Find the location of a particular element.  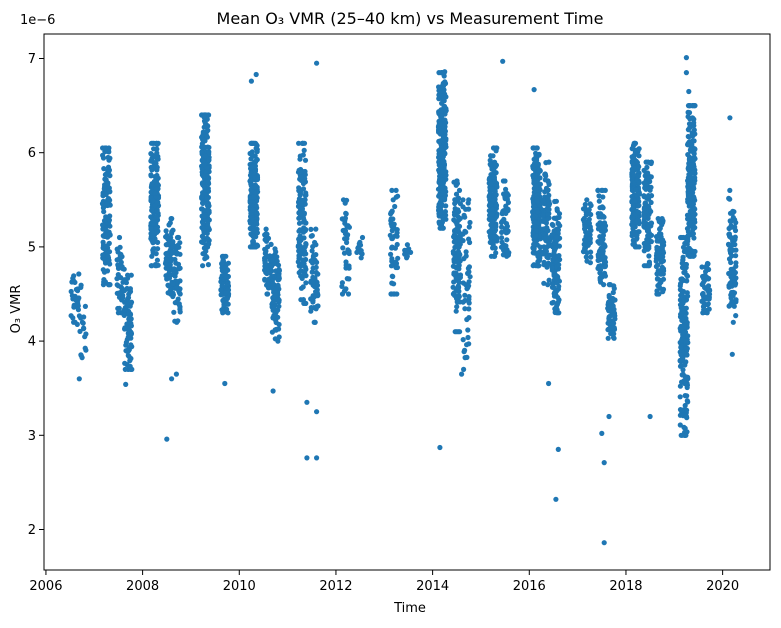

x-tick-label: 2010 is located at coordinates (239, 586).